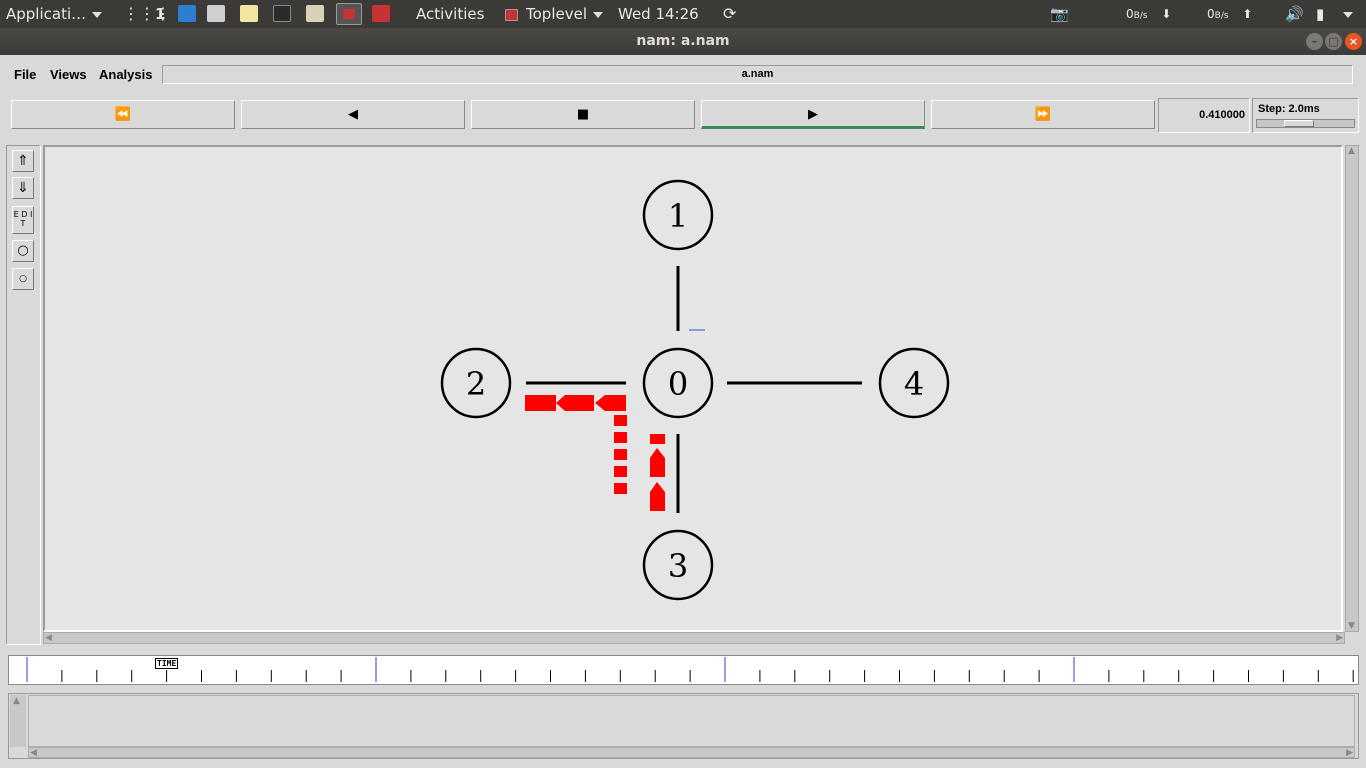 The height and width of the screenshot is (768, 1366). I want to click on net-down-value: 0, so click(1130, 14).